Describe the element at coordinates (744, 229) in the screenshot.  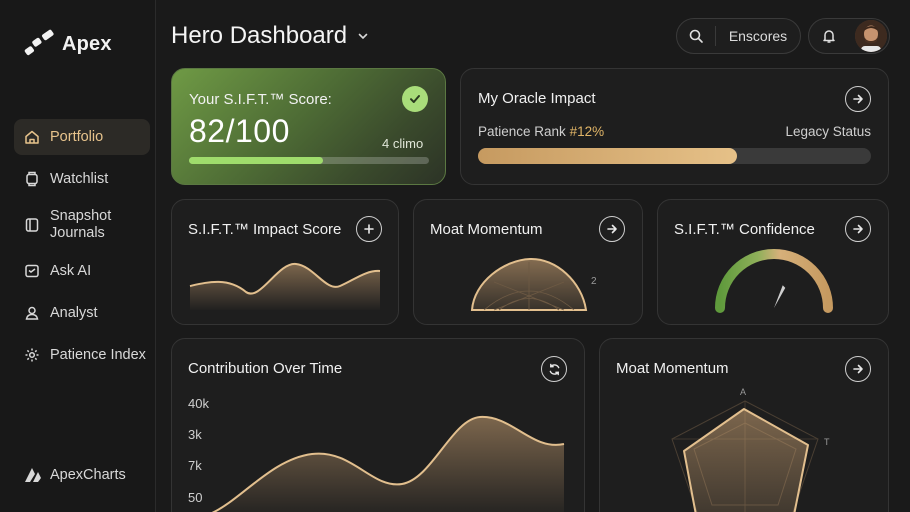
I see `confidence-title: S.I.F.T.™ Confidence` at that location.